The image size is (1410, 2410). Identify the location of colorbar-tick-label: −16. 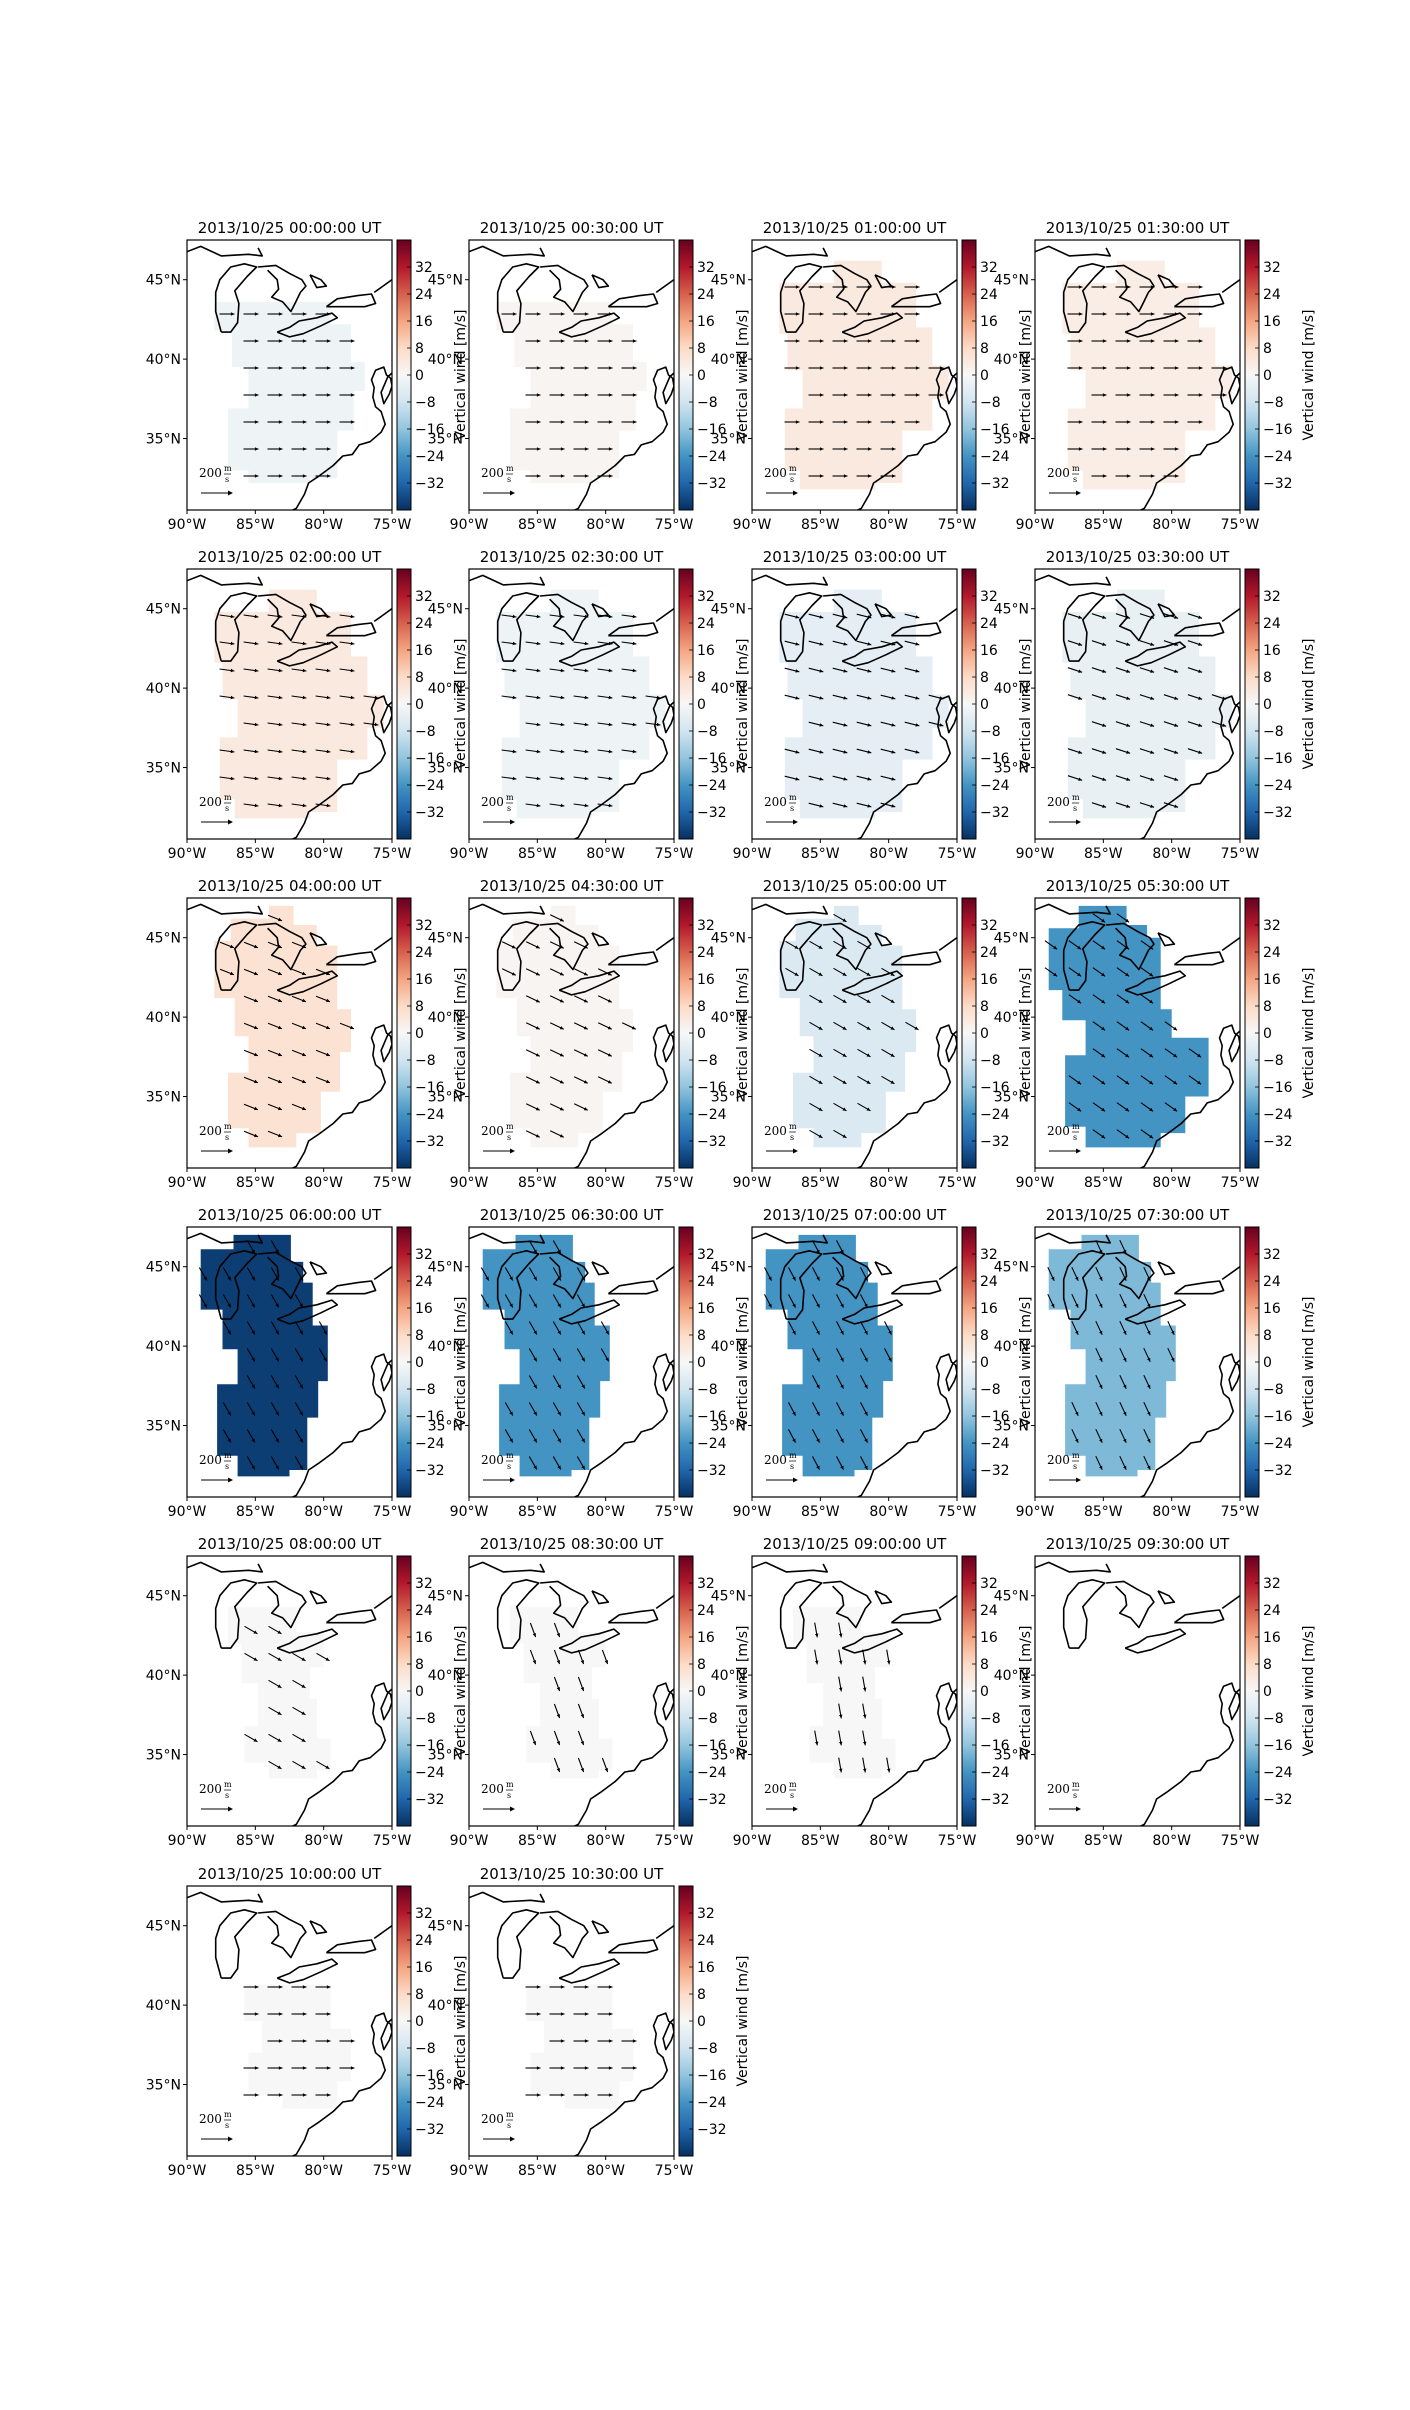
(1278, 1417).